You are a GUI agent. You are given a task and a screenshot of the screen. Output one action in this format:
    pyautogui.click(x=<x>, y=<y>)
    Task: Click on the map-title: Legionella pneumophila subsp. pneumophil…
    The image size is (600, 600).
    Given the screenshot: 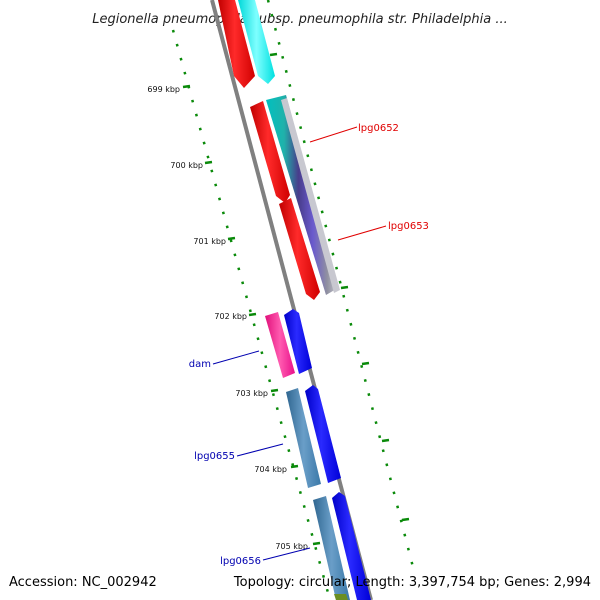 What is the action you would take?
    pyautogui.click(x=300, y=19)
    